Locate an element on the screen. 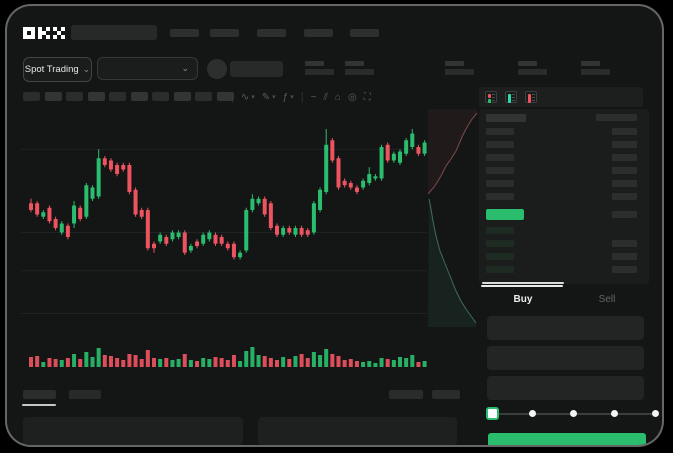 The height and width of the screenshot is (453, 673). chart-settings-icon: ◎ is located at coordinates (352, 97).